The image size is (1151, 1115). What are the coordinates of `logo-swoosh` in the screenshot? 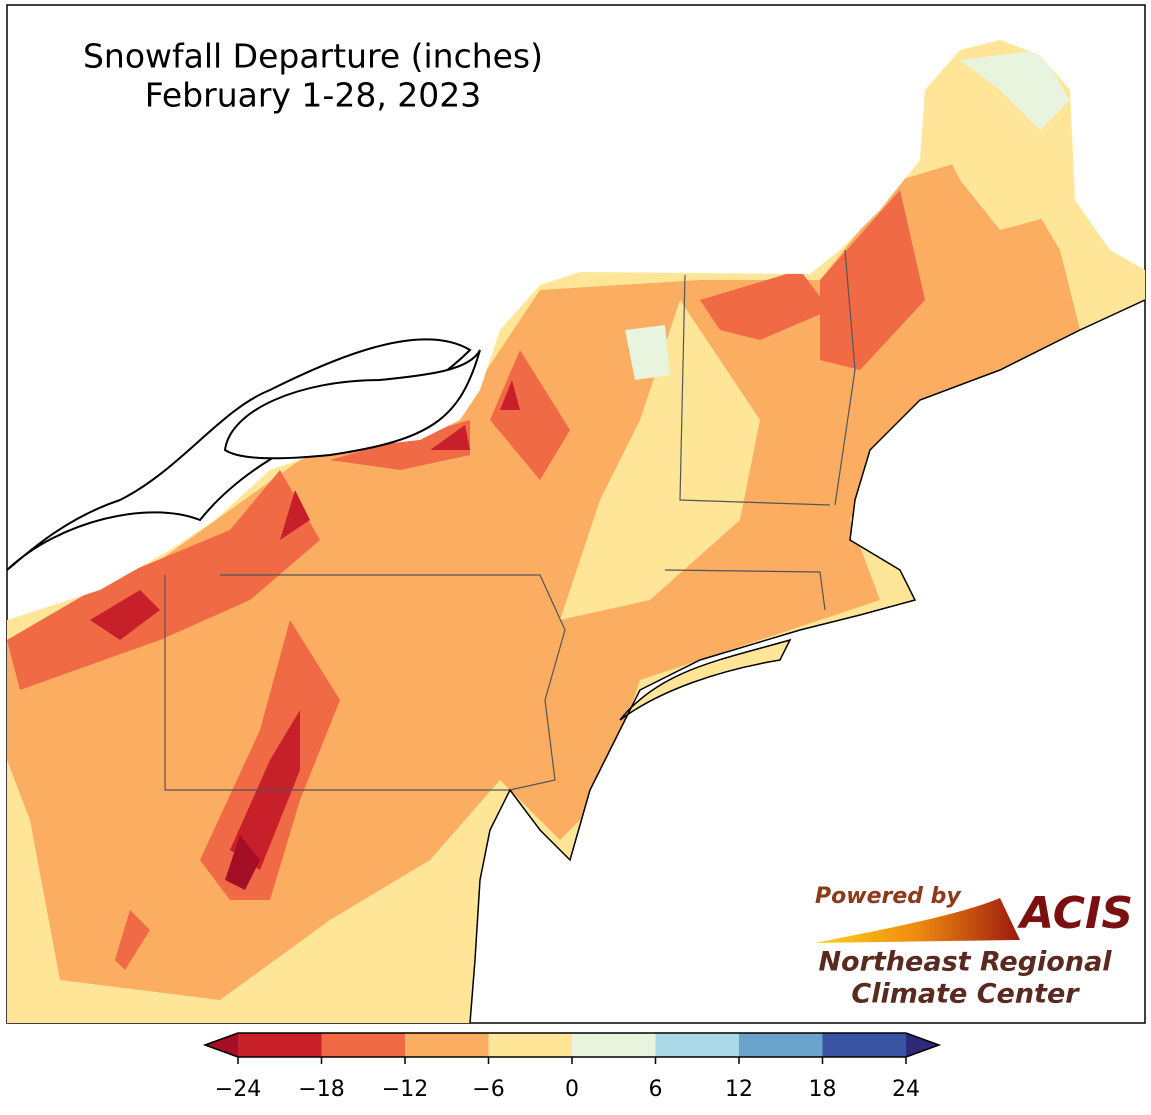 It's located at (917, 920).